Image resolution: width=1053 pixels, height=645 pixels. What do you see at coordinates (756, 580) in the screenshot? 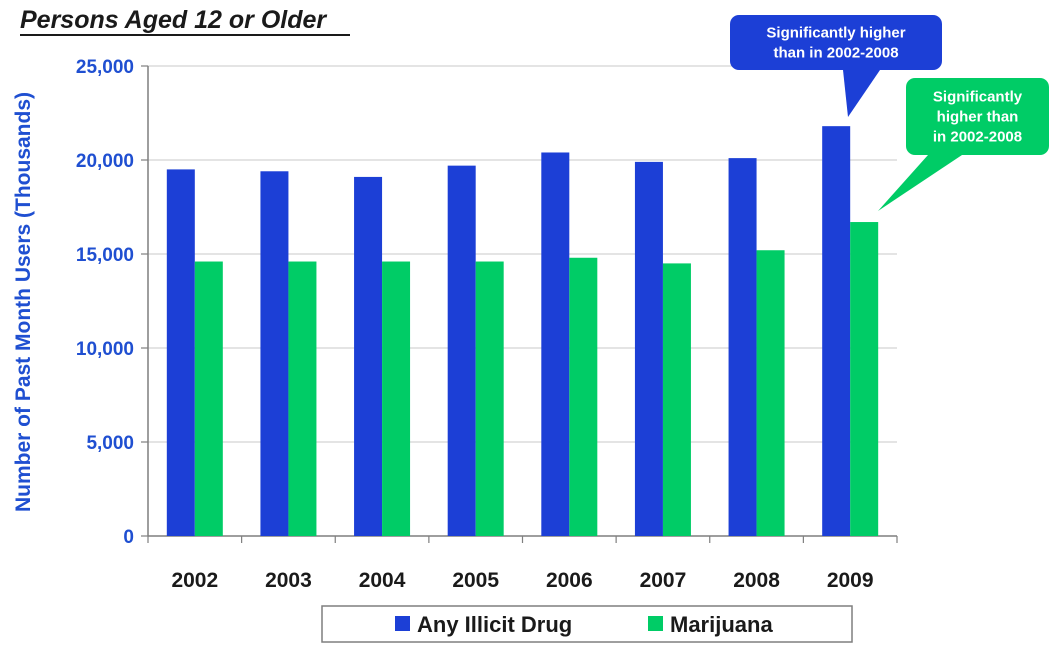
I see `x-tick-label: 2008` at bounding box center [756, 580].